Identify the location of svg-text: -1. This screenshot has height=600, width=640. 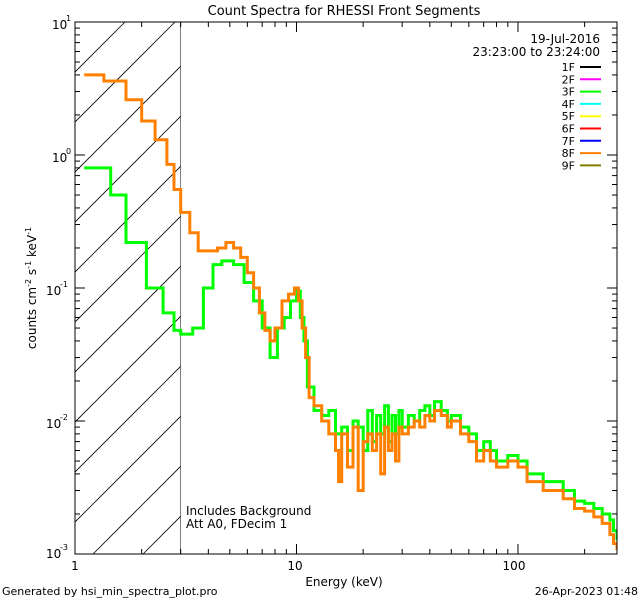
(64, 284).